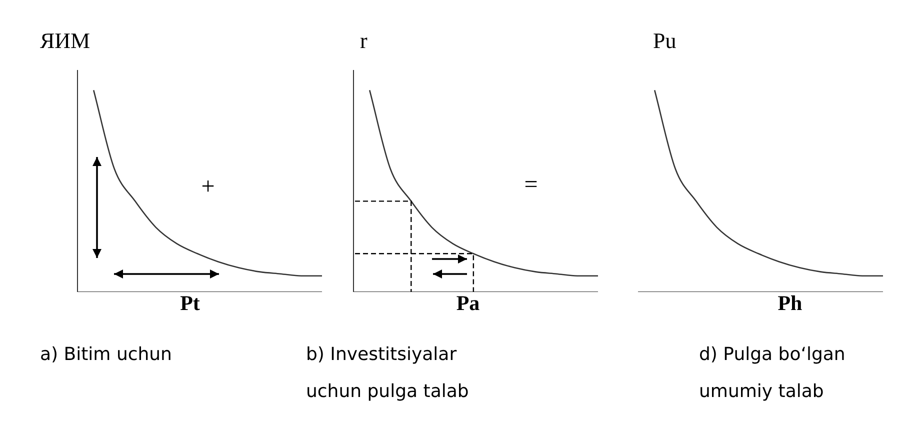  What do you see at coordinates (364, 41) in the screenshot?
I see `y-axis-title: r` at bounding box center [364, 41].